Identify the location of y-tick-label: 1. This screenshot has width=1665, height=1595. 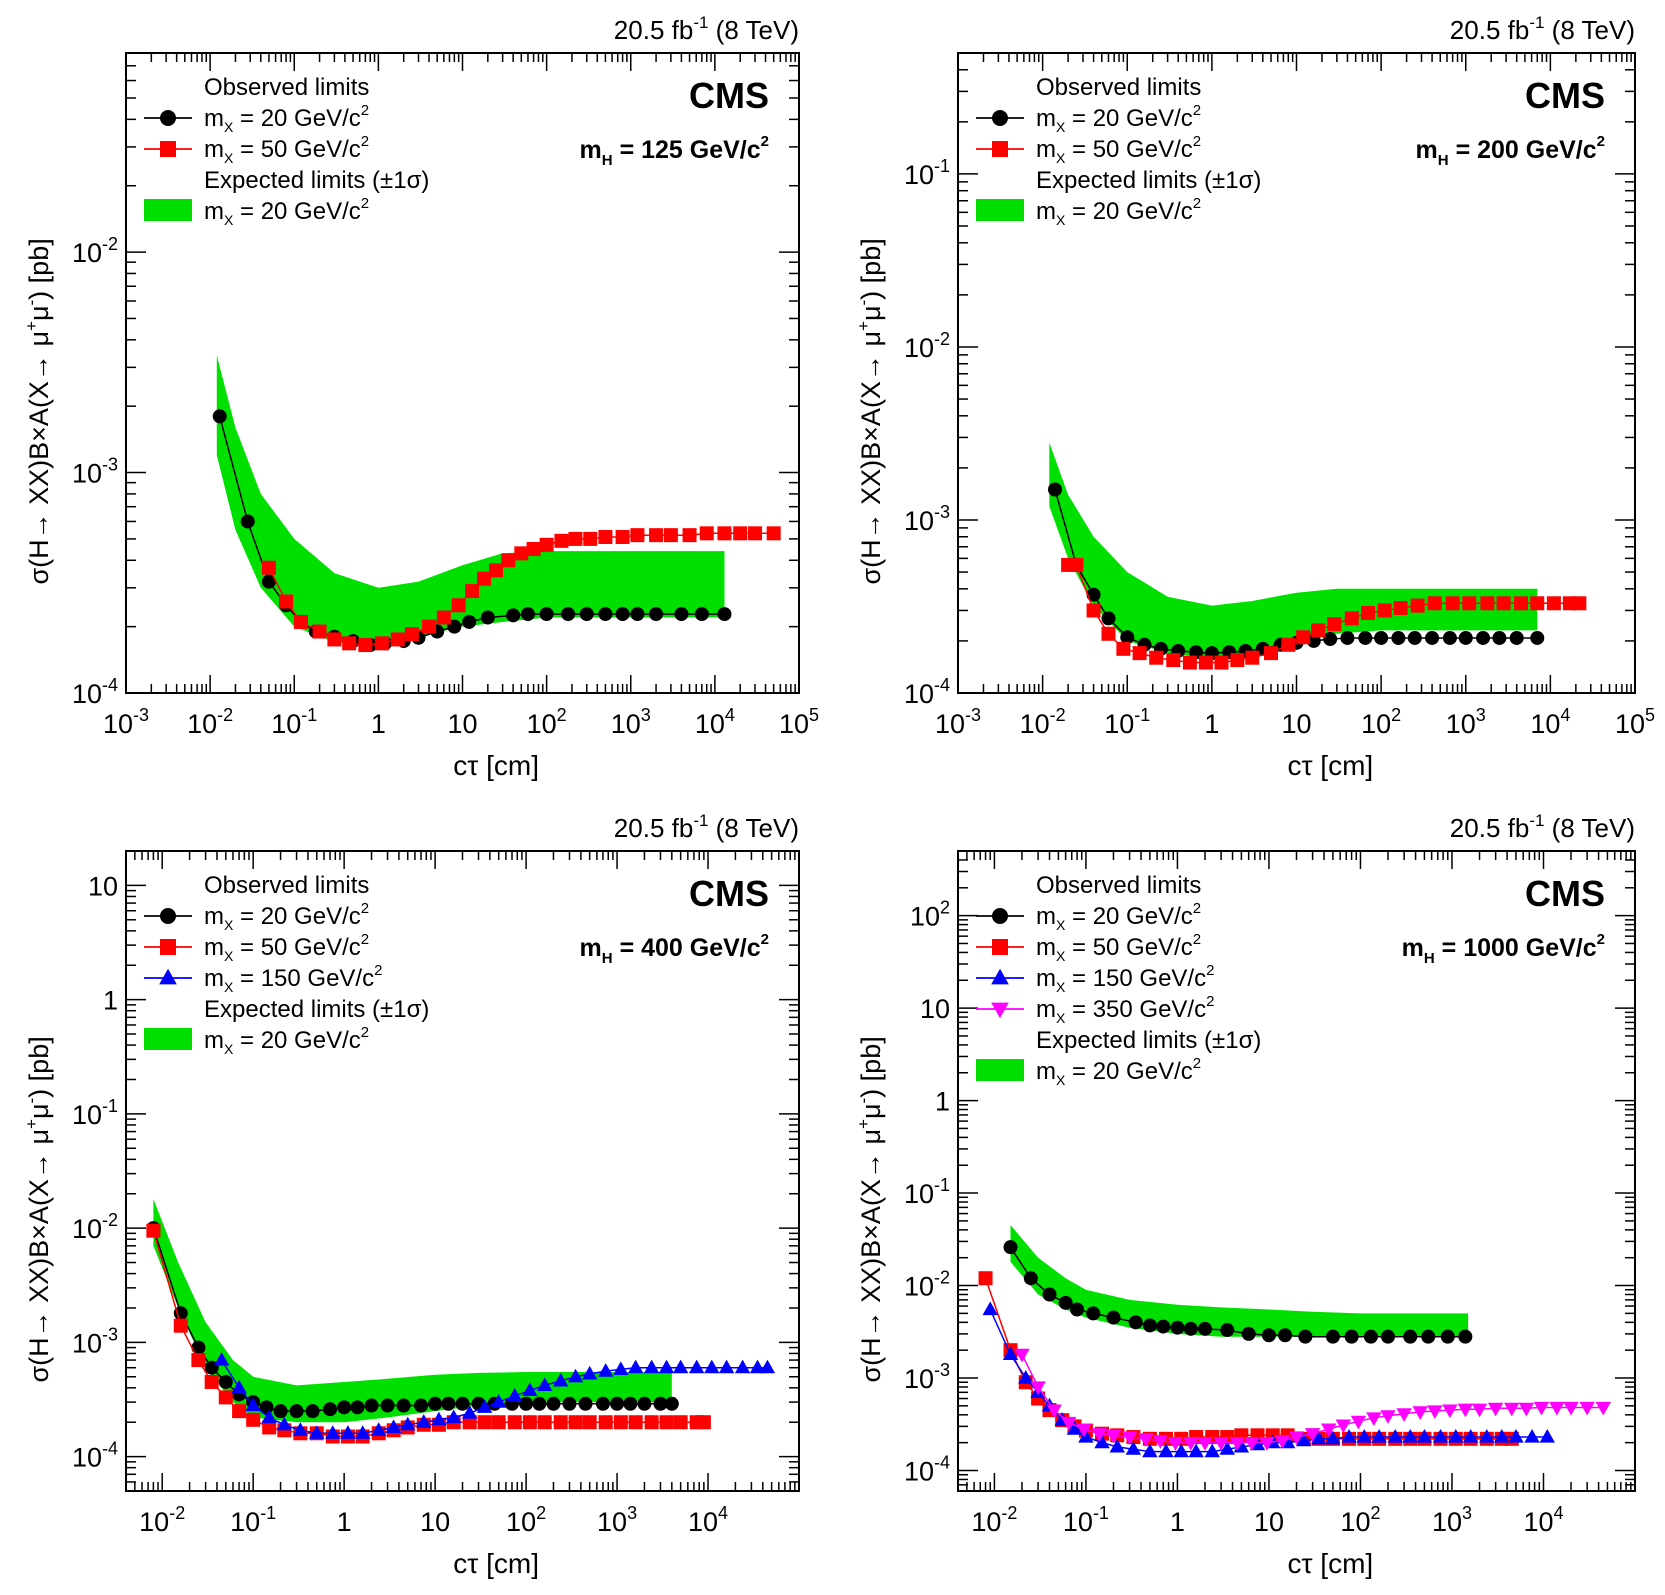
(942, 1102).